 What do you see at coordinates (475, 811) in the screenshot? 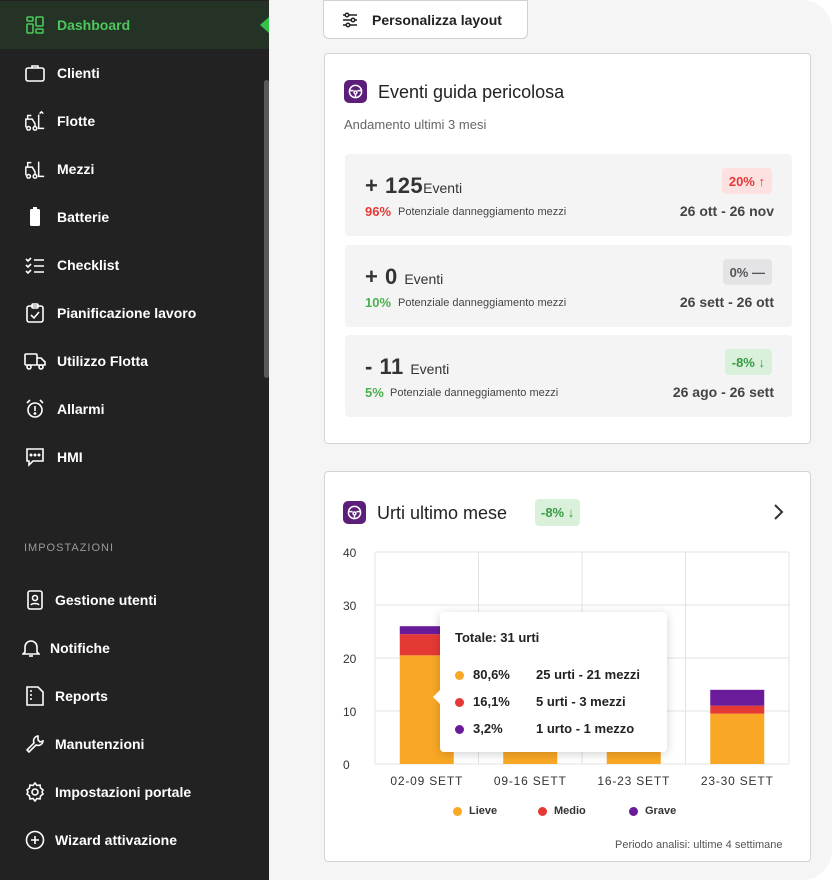
I see `legend-item-lieve: Lieve` at bounding box center [475, 811].